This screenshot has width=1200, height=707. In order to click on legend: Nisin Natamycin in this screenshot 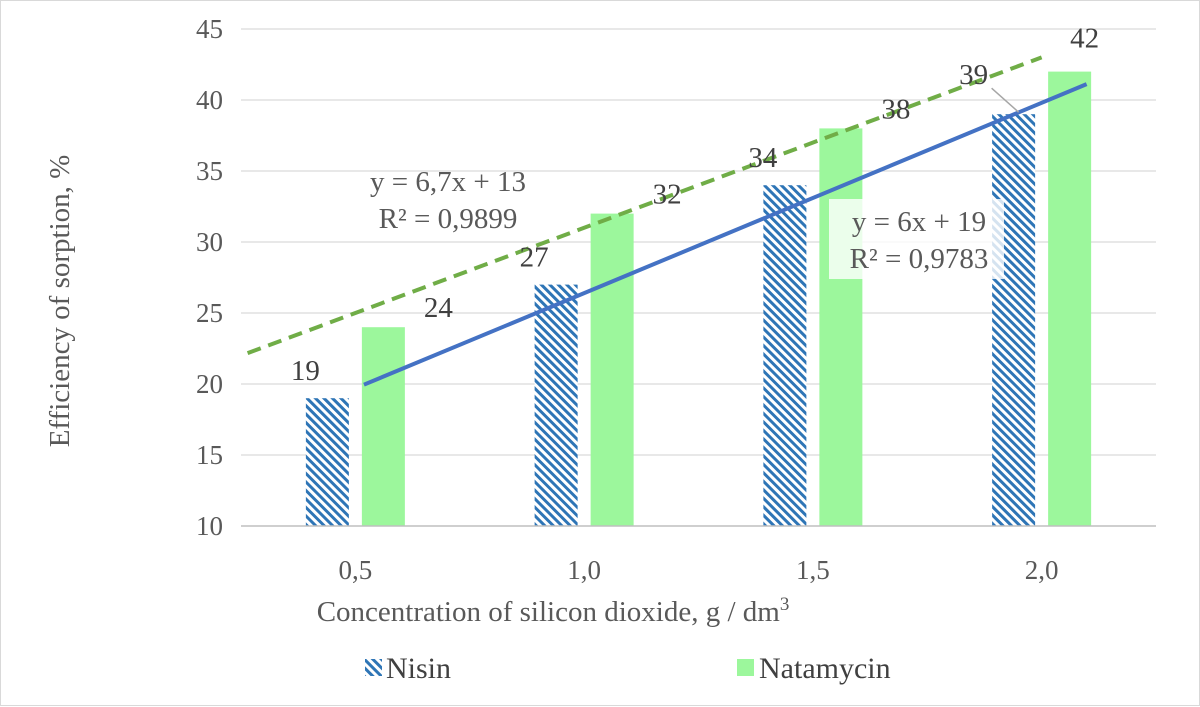, I will do `click(628, 668)`.